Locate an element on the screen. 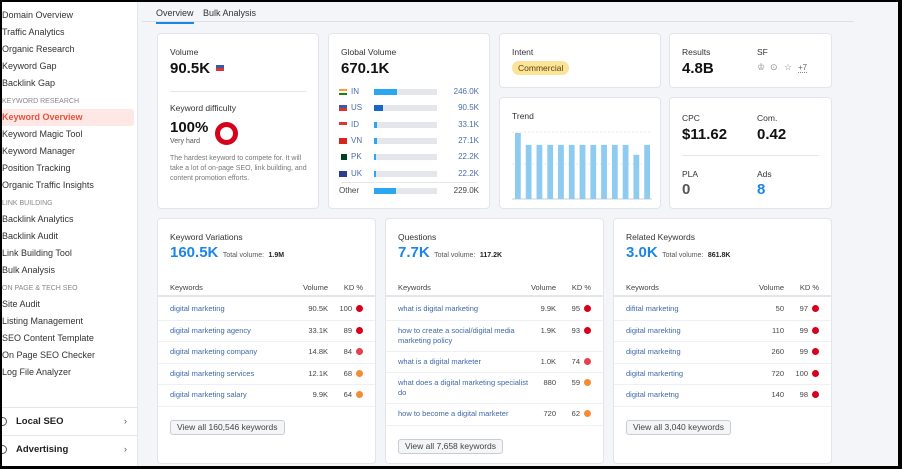 Image resolution: width=902 pixels, height=469 pixels. panel-summary: 3.0K Total volume: 861.8K is located at coordinates (678, 253).